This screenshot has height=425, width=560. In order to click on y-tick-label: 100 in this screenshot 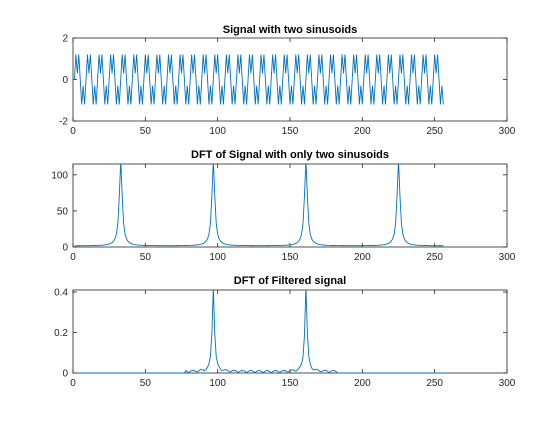, I will do `click(59, 175)`.